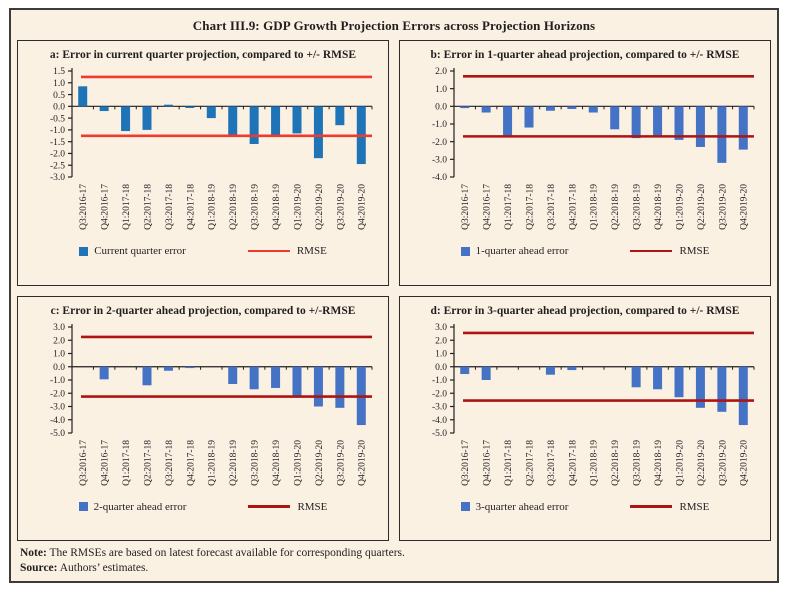 The height and width of the screenshot is (592, 788). What do you see at coordinates (140, 251) in the screenshot?
I see `legend-error-label: Current quarter error` at bounding box center [140, 251].